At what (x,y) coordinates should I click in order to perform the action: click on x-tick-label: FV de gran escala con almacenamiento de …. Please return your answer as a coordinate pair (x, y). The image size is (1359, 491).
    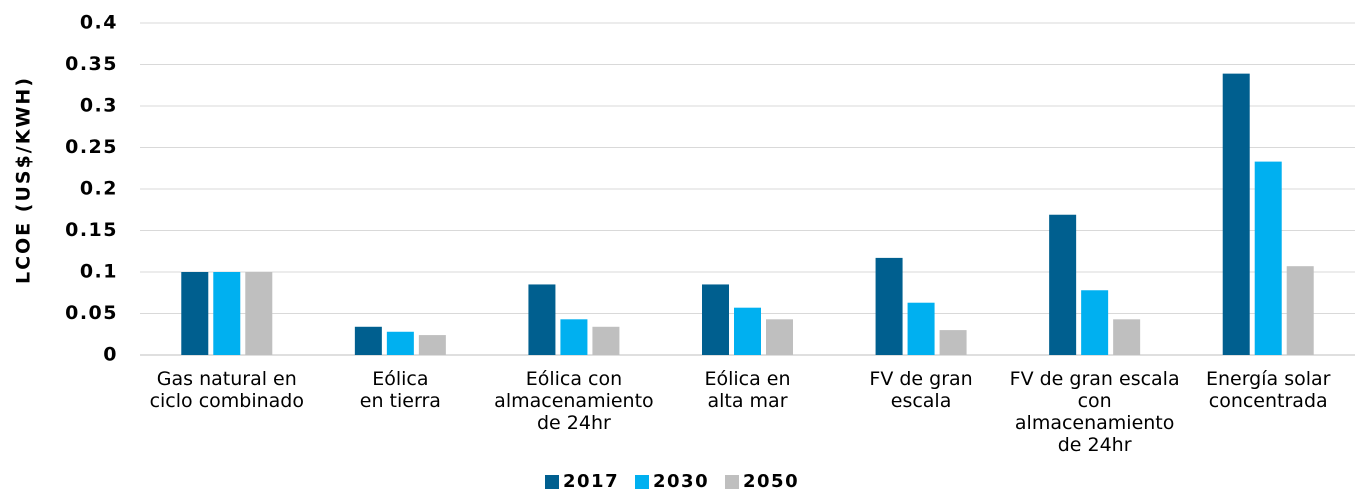
    Looking at the image, I should click on (1094, 412).